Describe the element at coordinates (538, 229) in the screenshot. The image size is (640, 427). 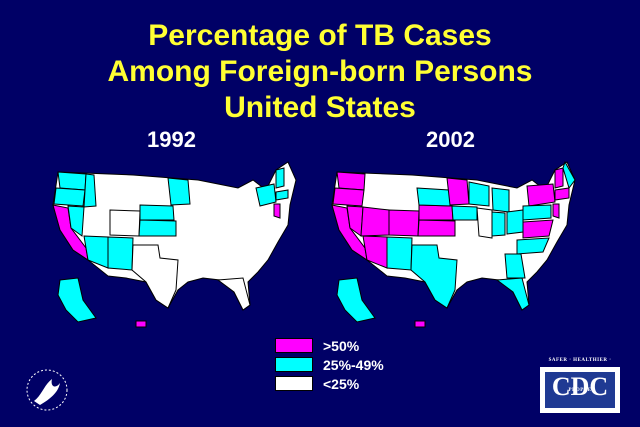
I see `state-virginia` at that location.